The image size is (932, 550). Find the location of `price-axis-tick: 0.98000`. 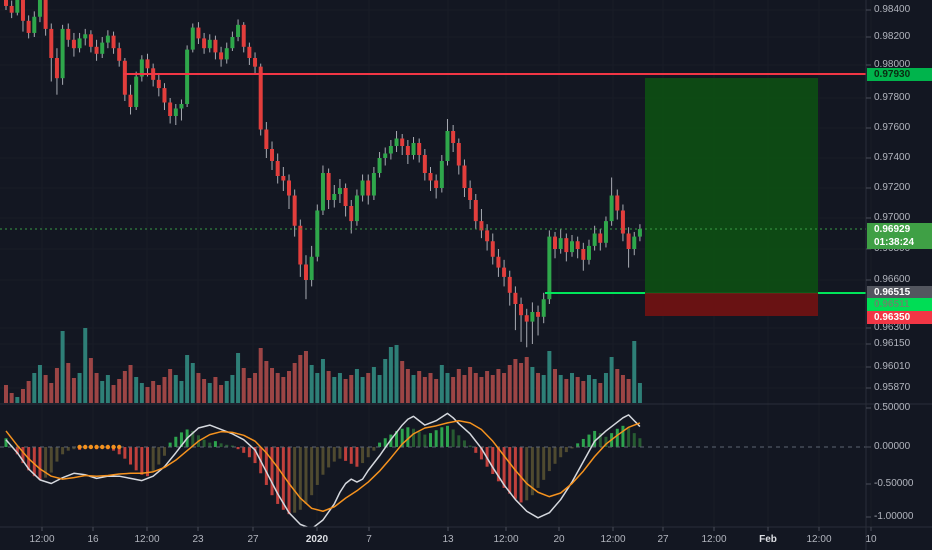

price-axis-tick: 0.98000 is located at coordinates (892, 64).